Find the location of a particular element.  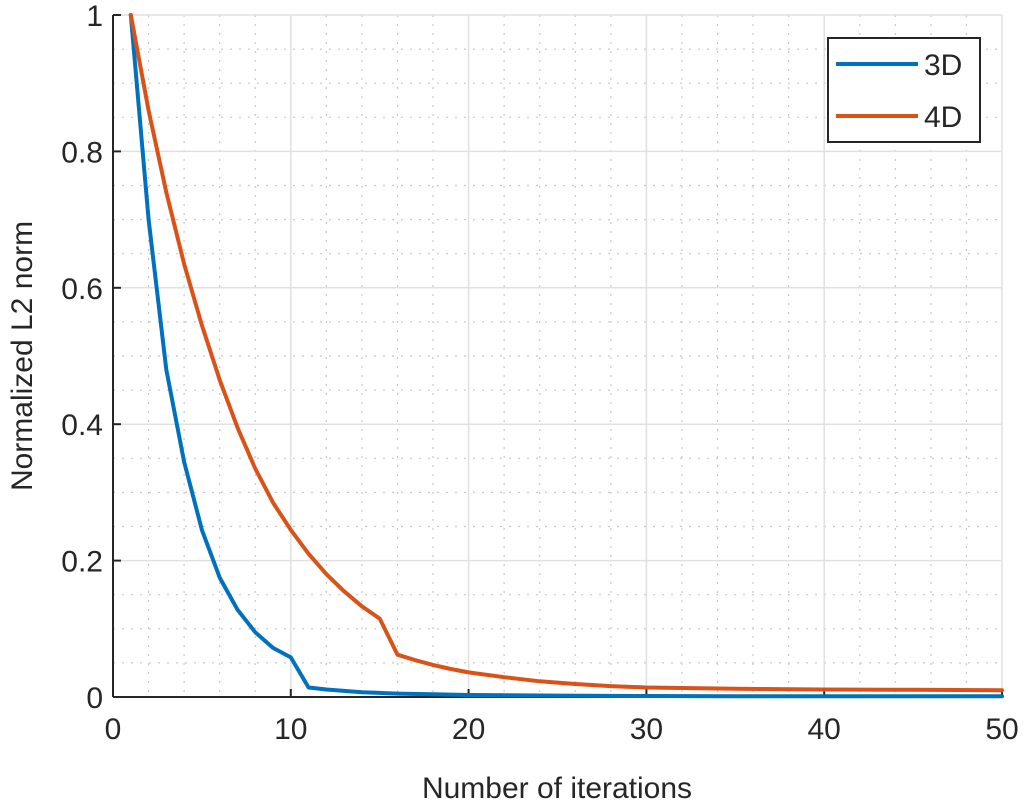

y-tick-label: 1 is located at coordinates (94, 16).